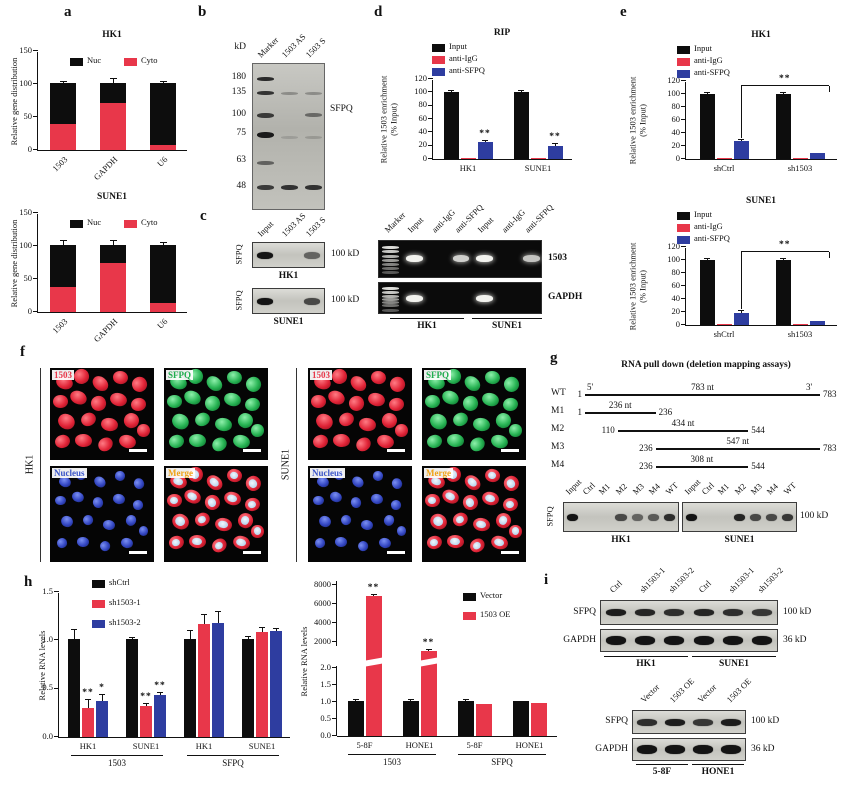  What do you see at coordinates (94, 222) in the screenshot?
I see `legend-label: Nuc` at bounding box center [94, 222].